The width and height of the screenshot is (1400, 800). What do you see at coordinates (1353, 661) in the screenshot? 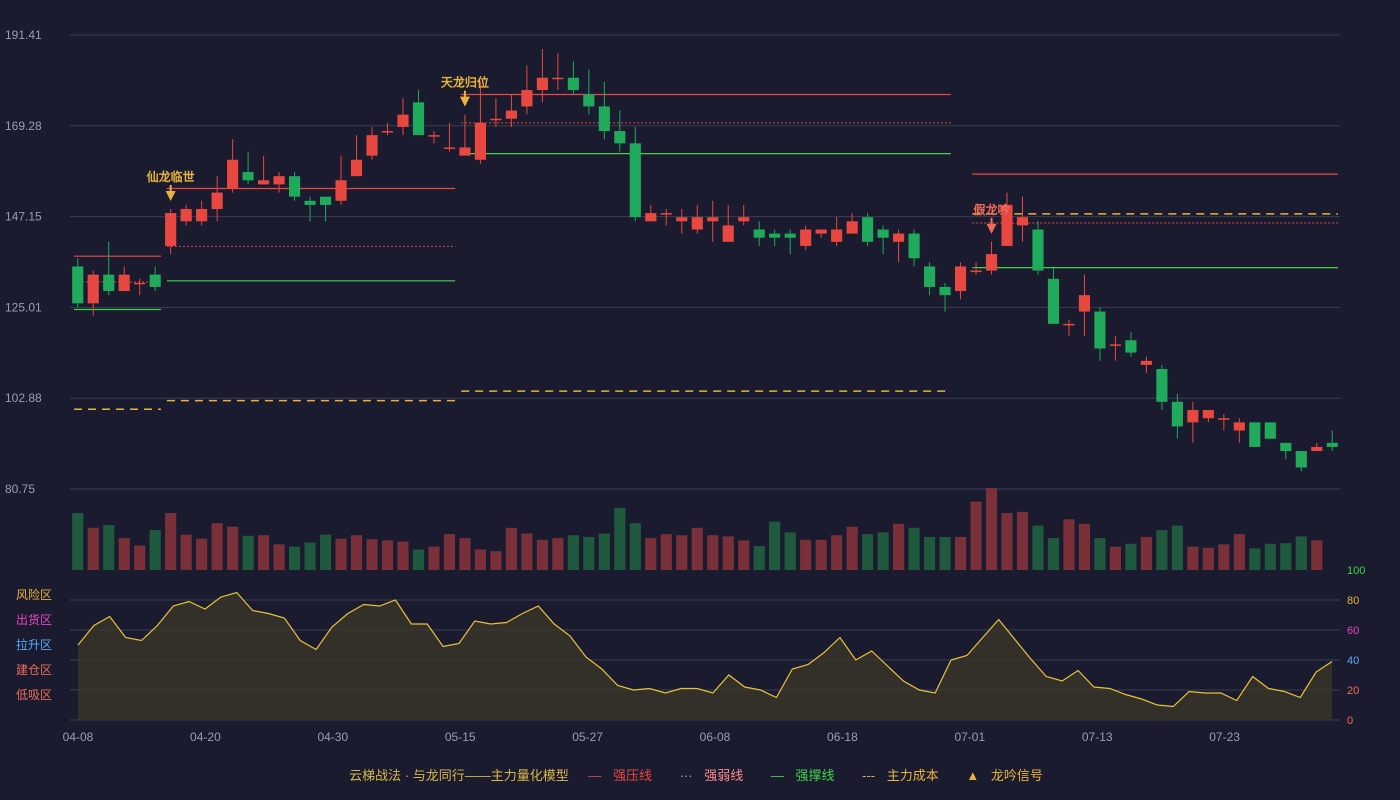
I see `indicator-y-tick: 40` at bounding box center [1353, 661].